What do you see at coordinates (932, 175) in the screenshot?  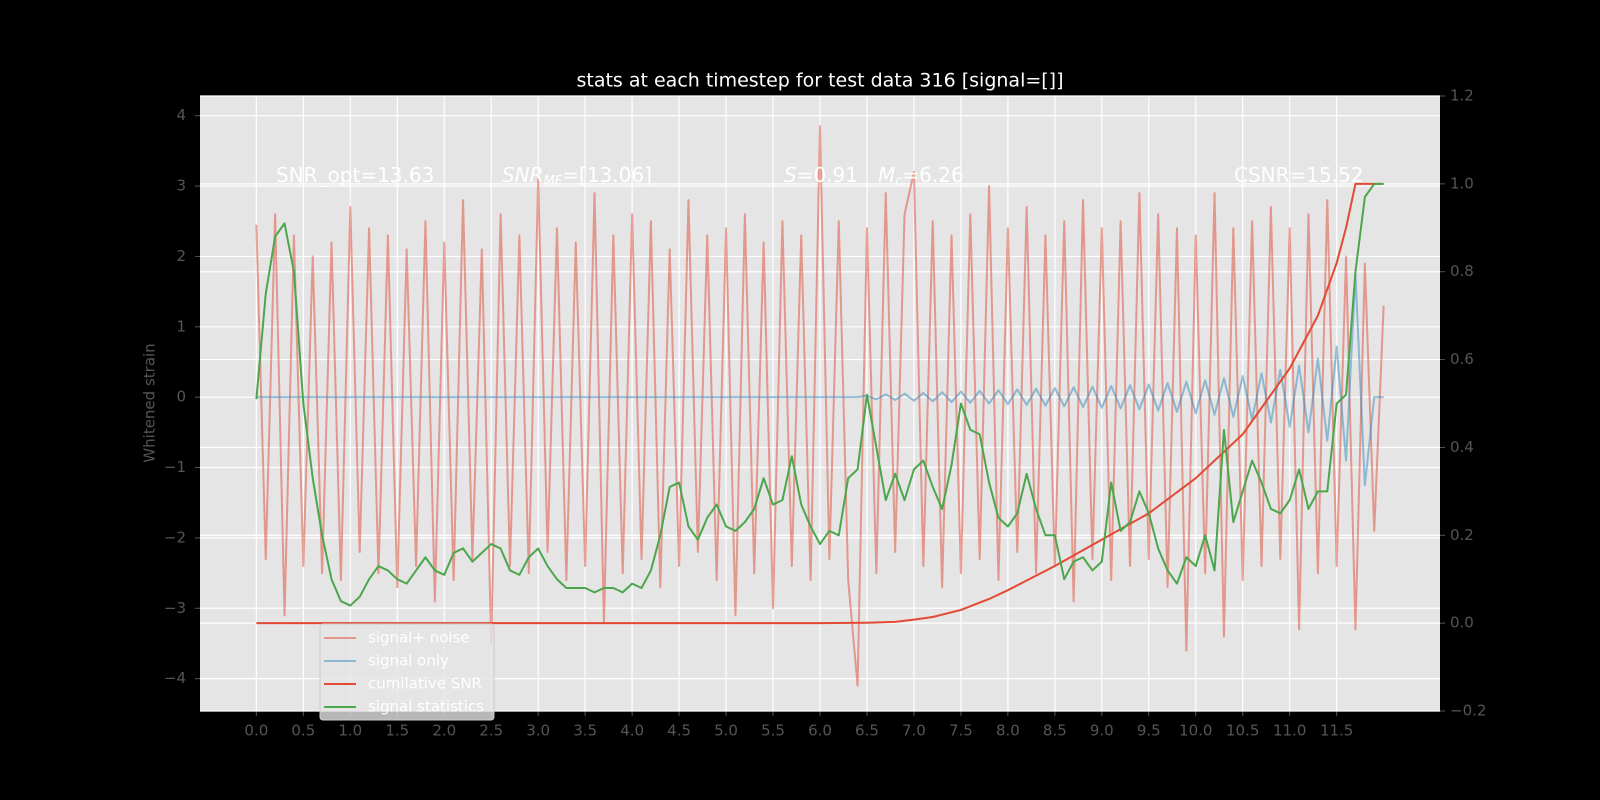 I see `annotation-part: =6.26` at bounding box center [932, 175].